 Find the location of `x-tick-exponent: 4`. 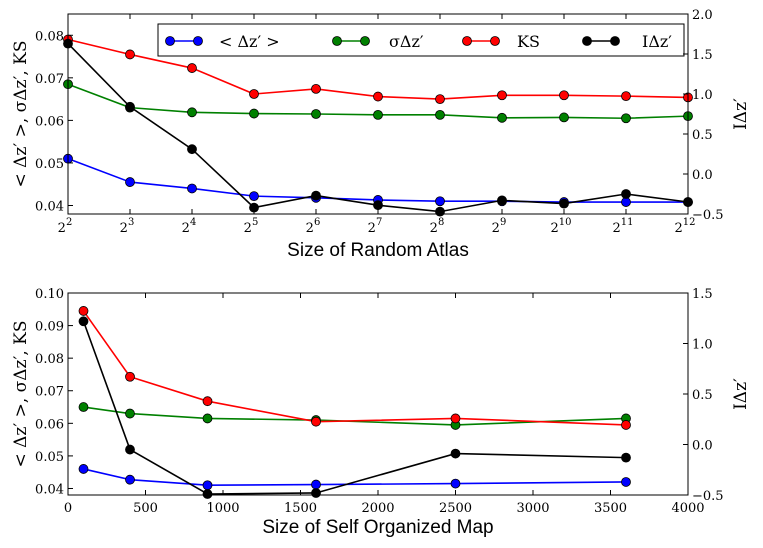

x-tick-exponent: 4 is located at coordinates (193, 222).